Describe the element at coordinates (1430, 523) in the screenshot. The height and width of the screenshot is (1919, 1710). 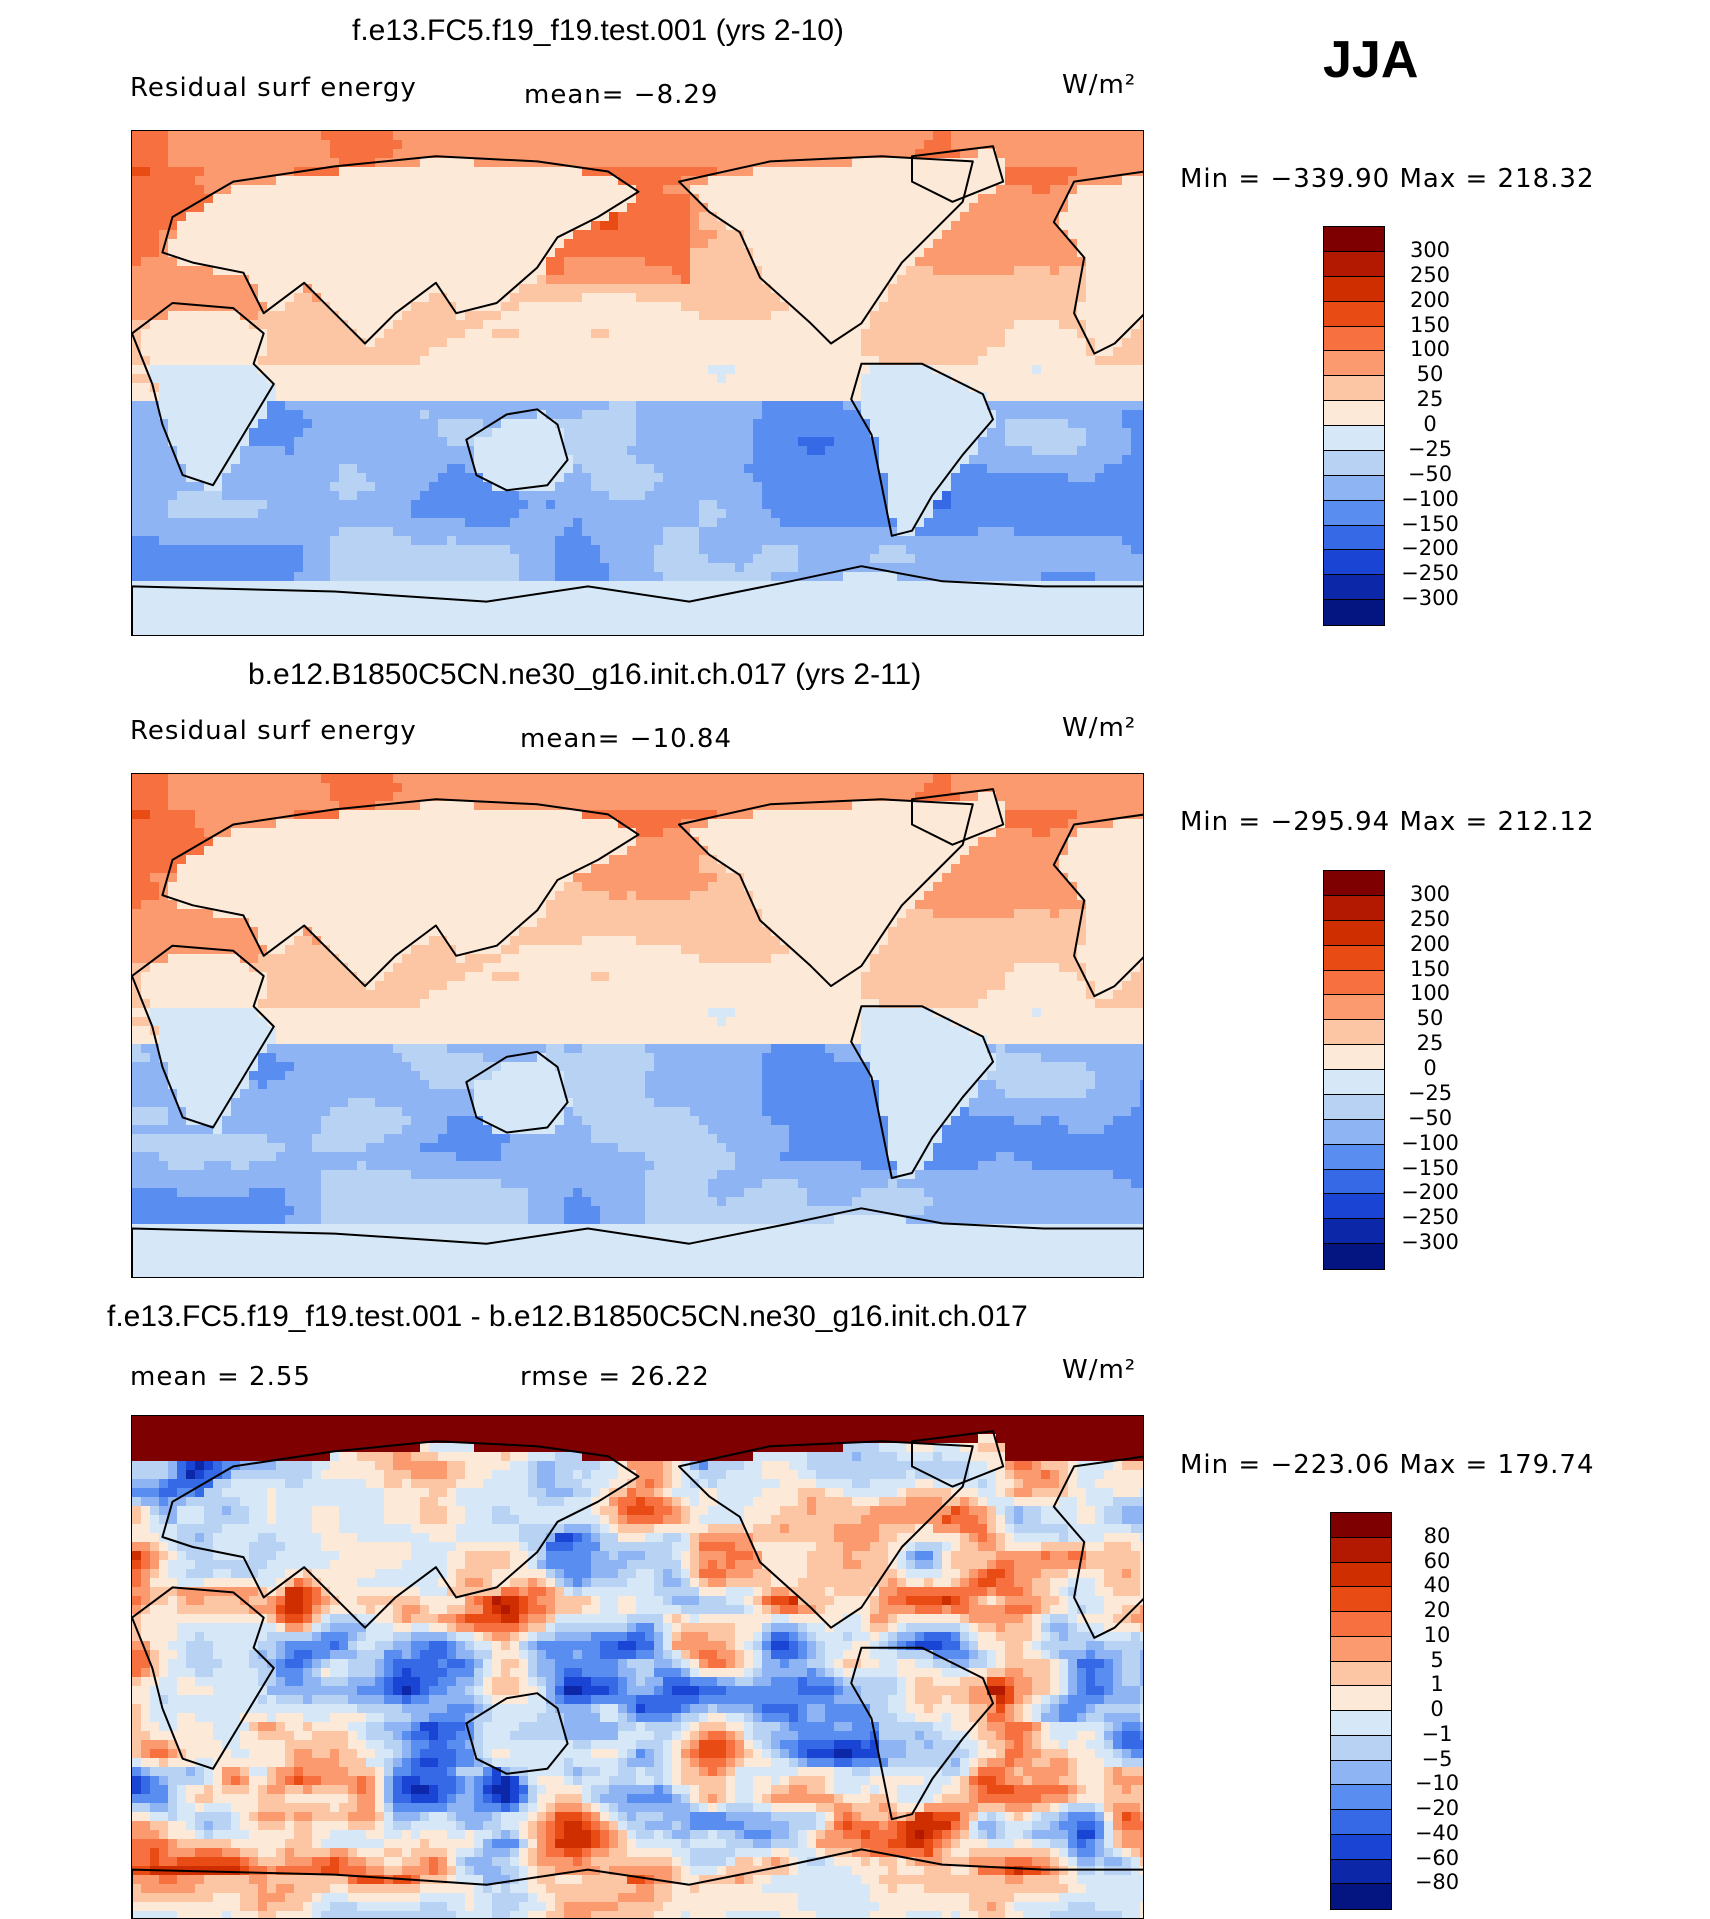
I see `colorbar-label: −150` at that location.